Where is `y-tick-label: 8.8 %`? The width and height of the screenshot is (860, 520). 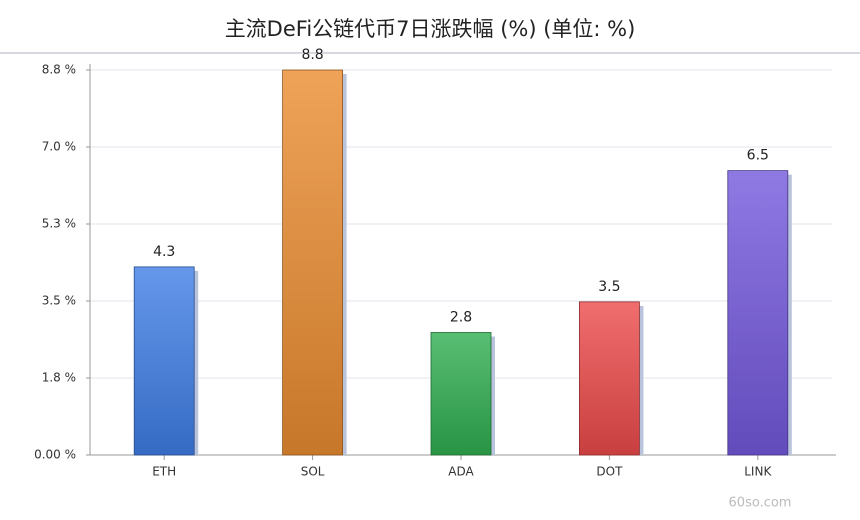
y-tick-label: 8.8 % is located at coordinates (59, 70).